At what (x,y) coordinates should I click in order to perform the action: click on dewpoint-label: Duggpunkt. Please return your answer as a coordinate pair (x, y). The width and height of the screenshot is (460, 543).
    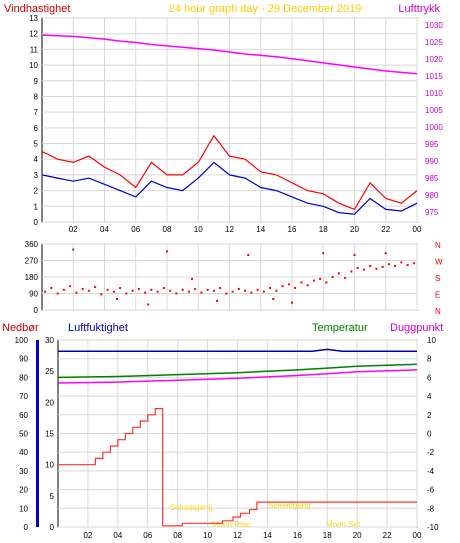
    Looking at the image, I should click on (416, 328).